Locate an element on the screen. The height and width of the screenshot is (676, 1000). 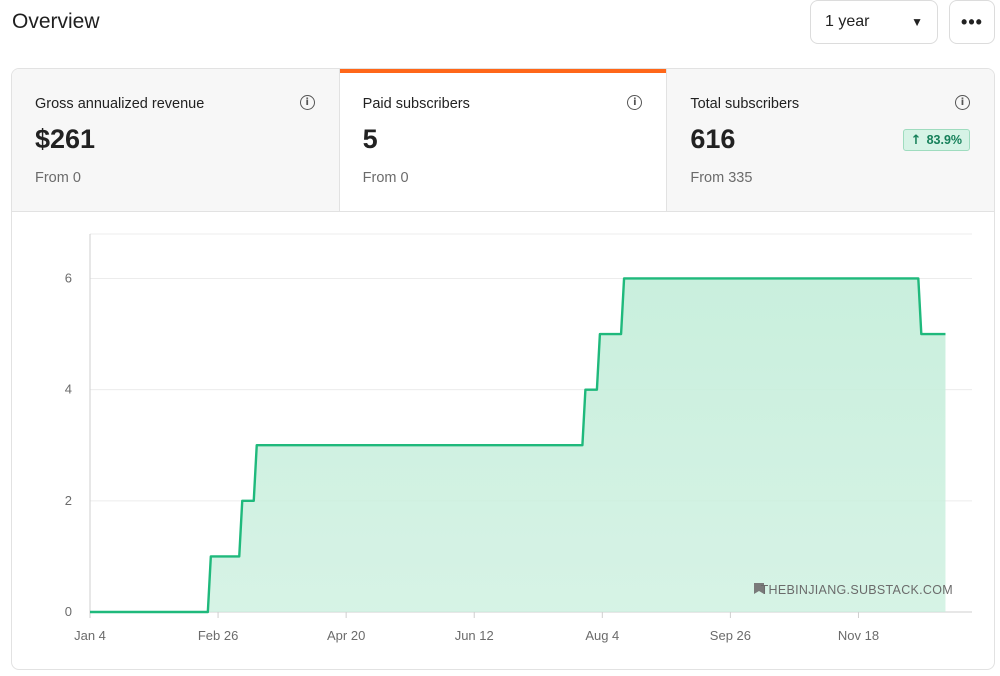
stat-from: From 335 is located at coordinates (721, 178).